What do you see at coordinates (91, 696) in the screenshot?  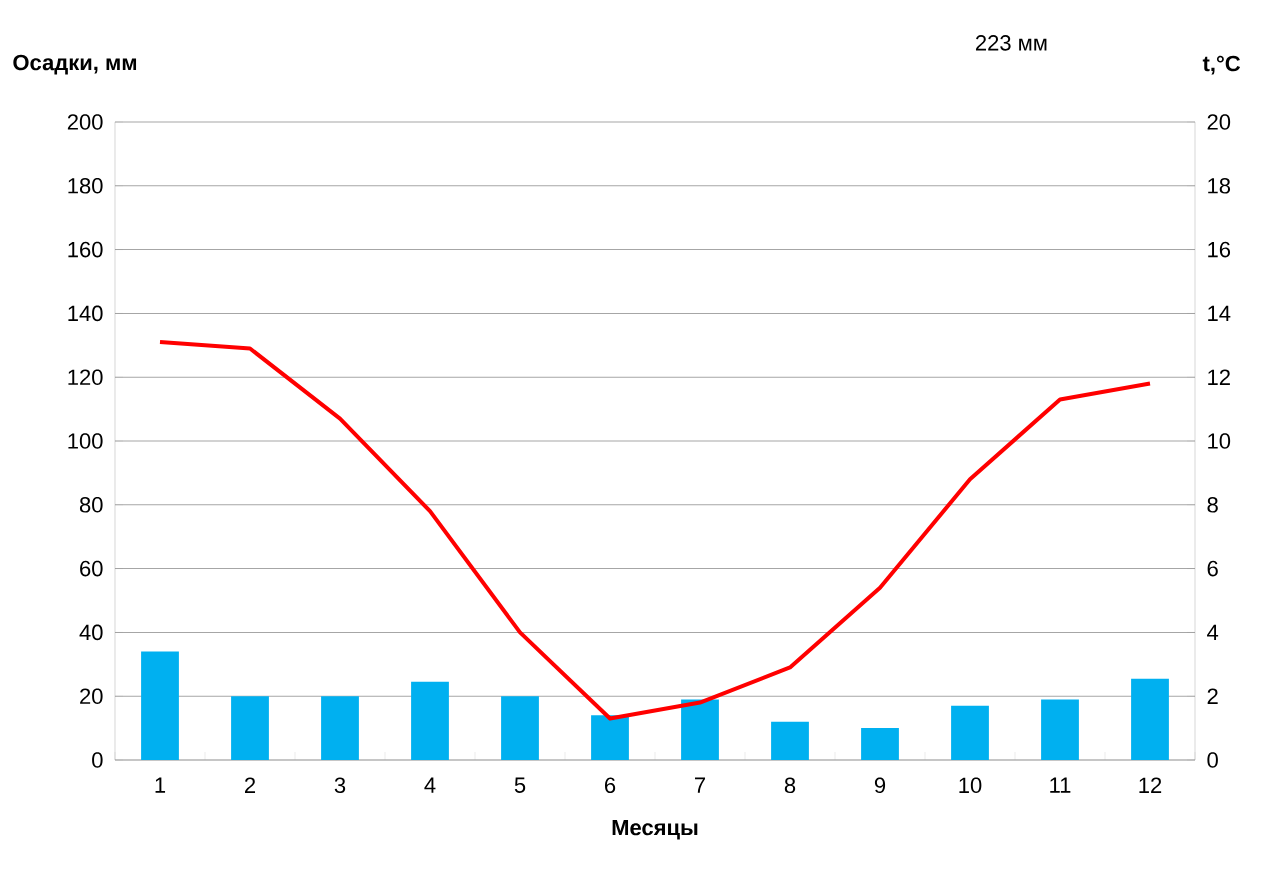 I see `y-tick-label: 20` at bounding box center [91, 696].